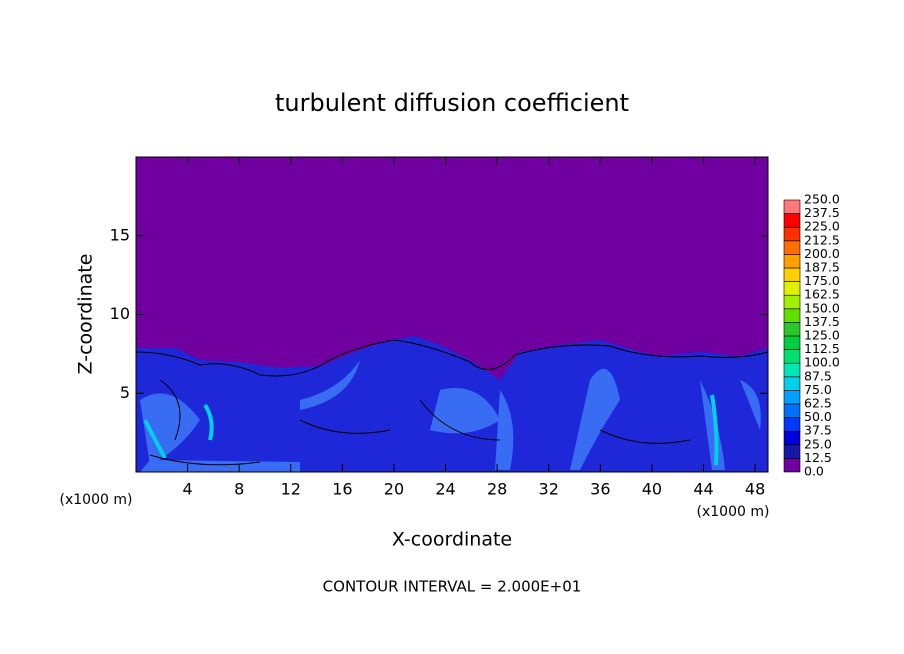  Describe the element at coordinates (239, 489) in the screenshot. I see `x-tick-label: 8` at that location.